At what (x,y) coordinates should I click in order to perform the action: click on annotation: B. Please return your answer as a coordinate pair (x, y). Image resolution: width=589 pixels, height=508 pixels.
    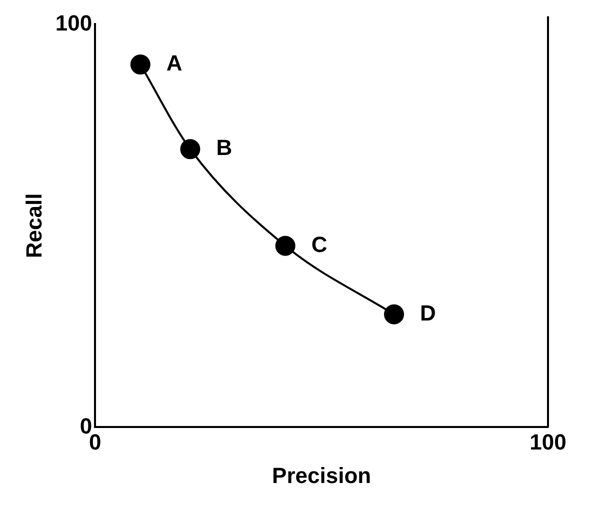
    Looking at the image, I should click on (224, 147).